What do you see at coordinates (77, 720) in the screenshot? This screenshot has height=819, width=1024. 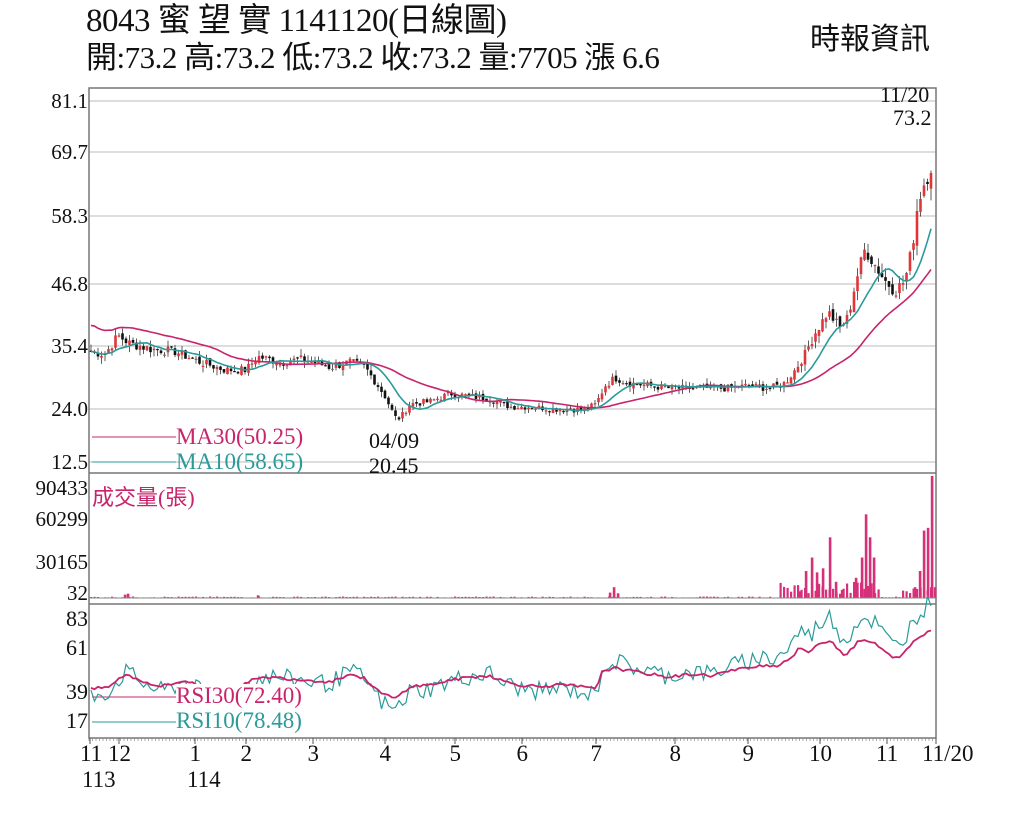 I see `rsi-ytick: 17` at bounding box center [77, 720].